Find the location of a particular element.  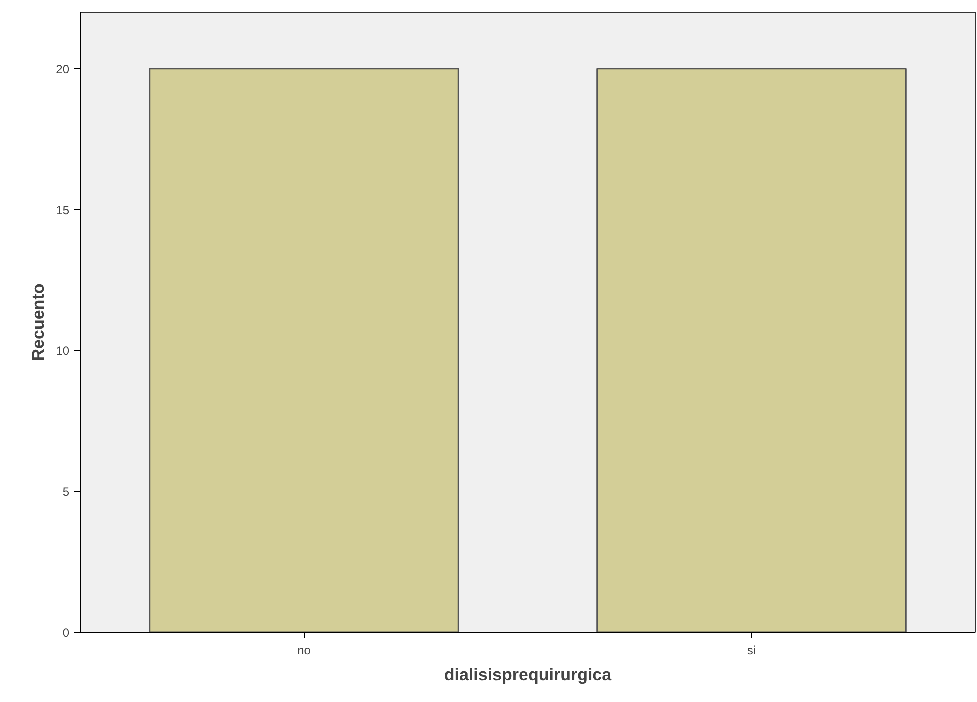

y-tick-label: 15 is located at coordinates (63, 210).